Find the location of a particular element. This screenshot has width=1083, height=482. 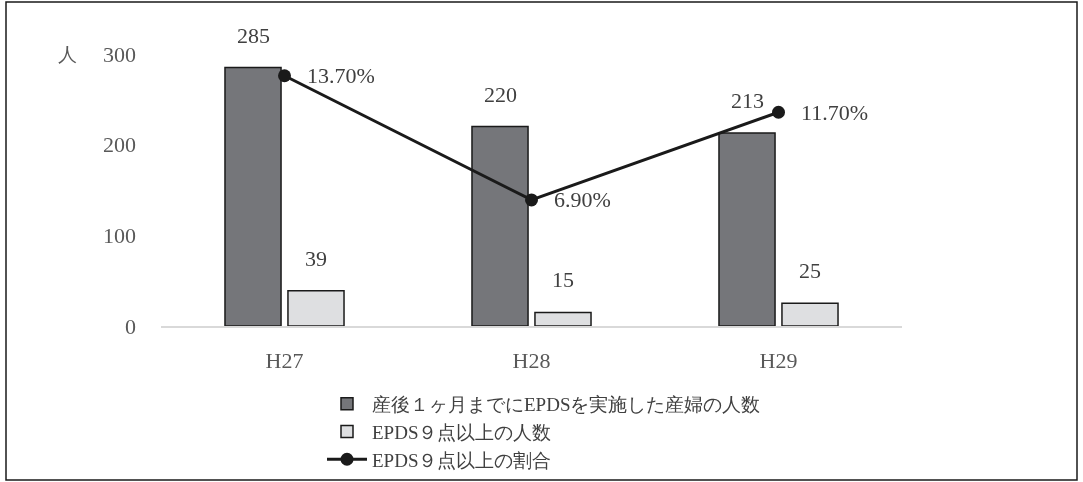

data-label: 6.90% is located at coordinates (582, 199).